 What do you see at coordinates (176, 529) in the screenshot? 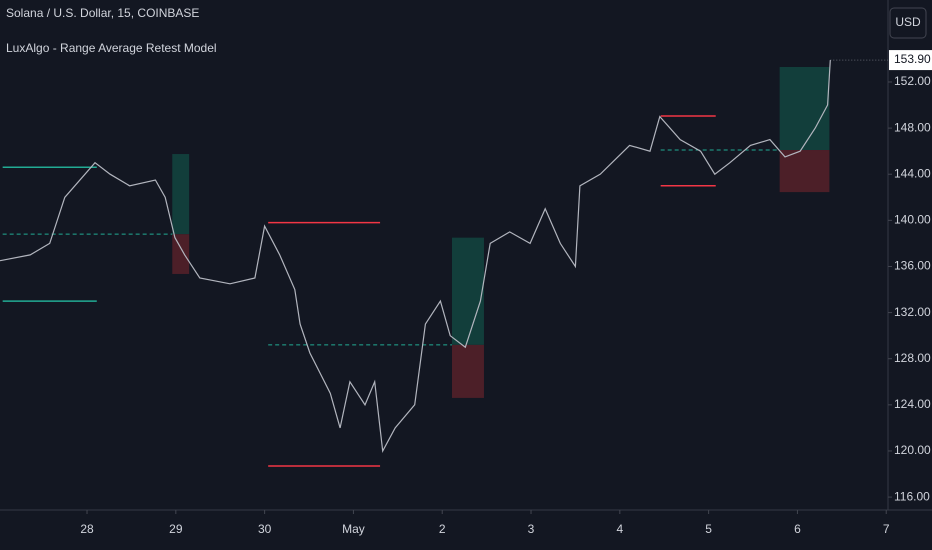
I see `x-tick-label: 29` at bounding box center [176, 529].